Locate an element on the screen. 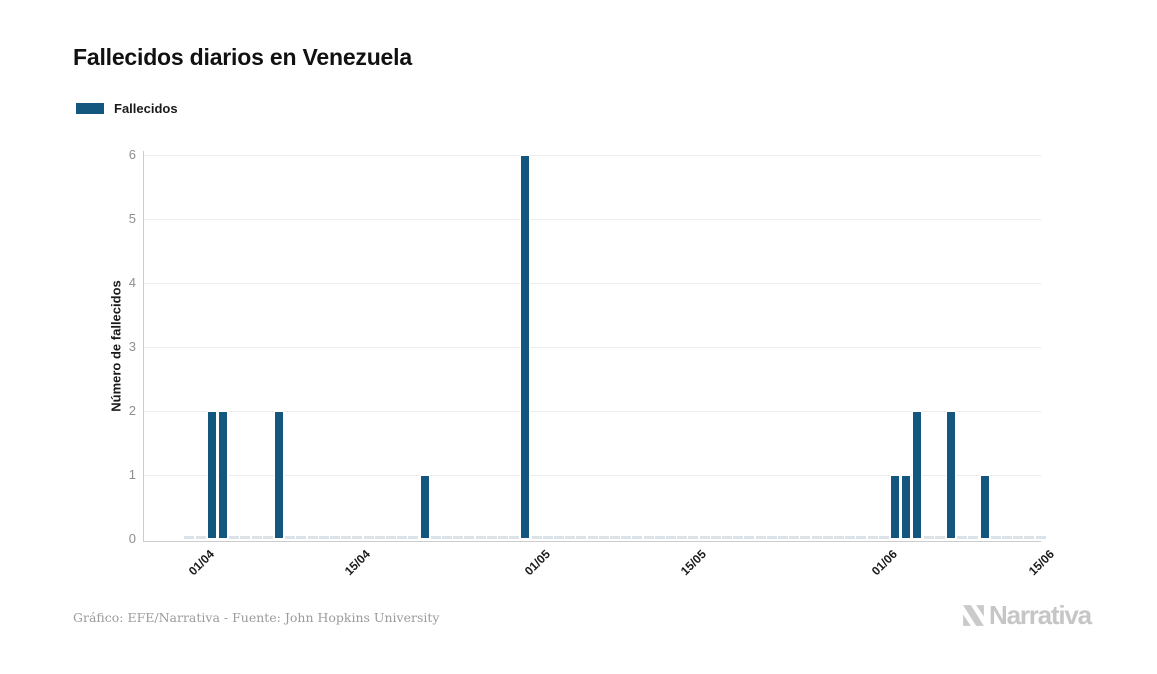 The image size is (1157, 674). y-tick-label: 3 is located at coordinates (132, 346).